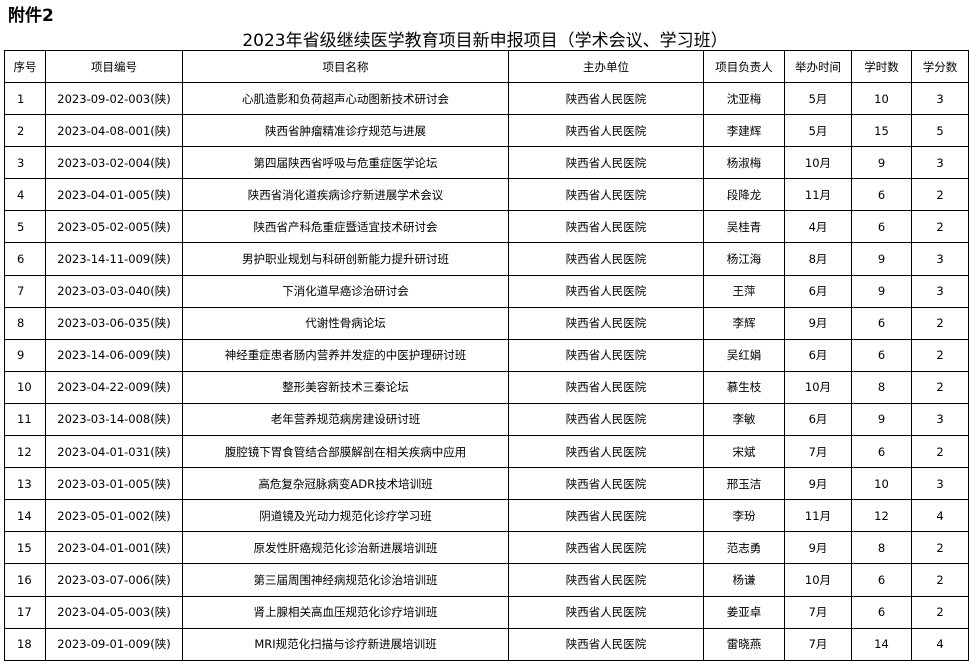 The width and height of the screenshot is (970, 667). What do you see at coordinates (744, 612) in the screenshot?
I see `cell-project-leader: 姜亚卓` at bounding box center [744, 612].